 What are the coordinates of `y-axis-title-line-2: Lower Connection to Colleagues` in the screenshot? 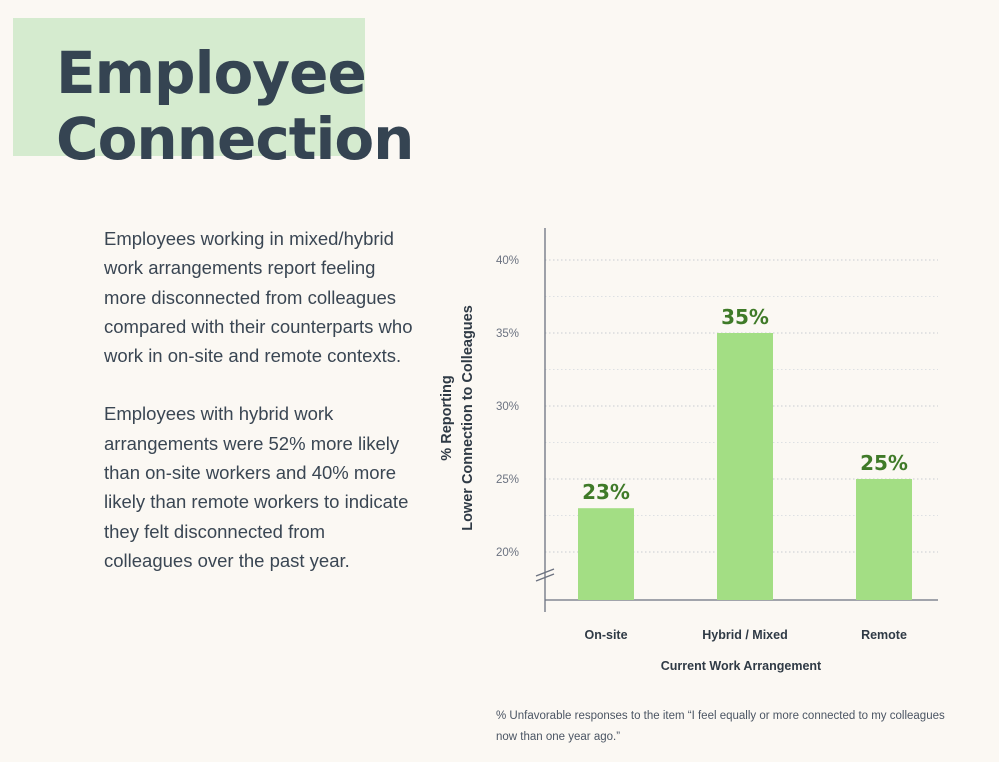 It's located at (468, 418).